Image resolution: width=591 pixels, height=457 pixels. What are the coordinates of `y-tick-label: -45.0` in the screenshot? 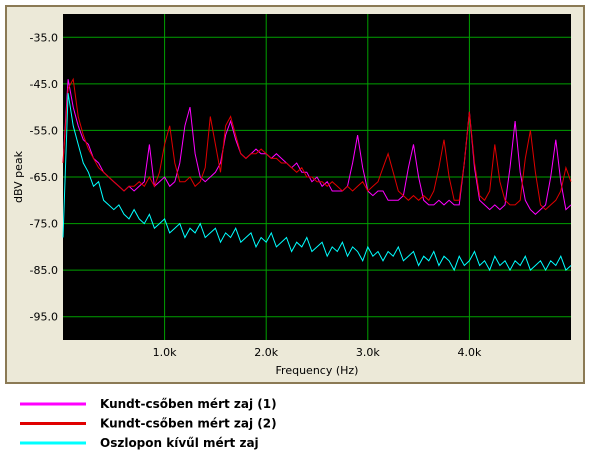 It's located at (44, 84).